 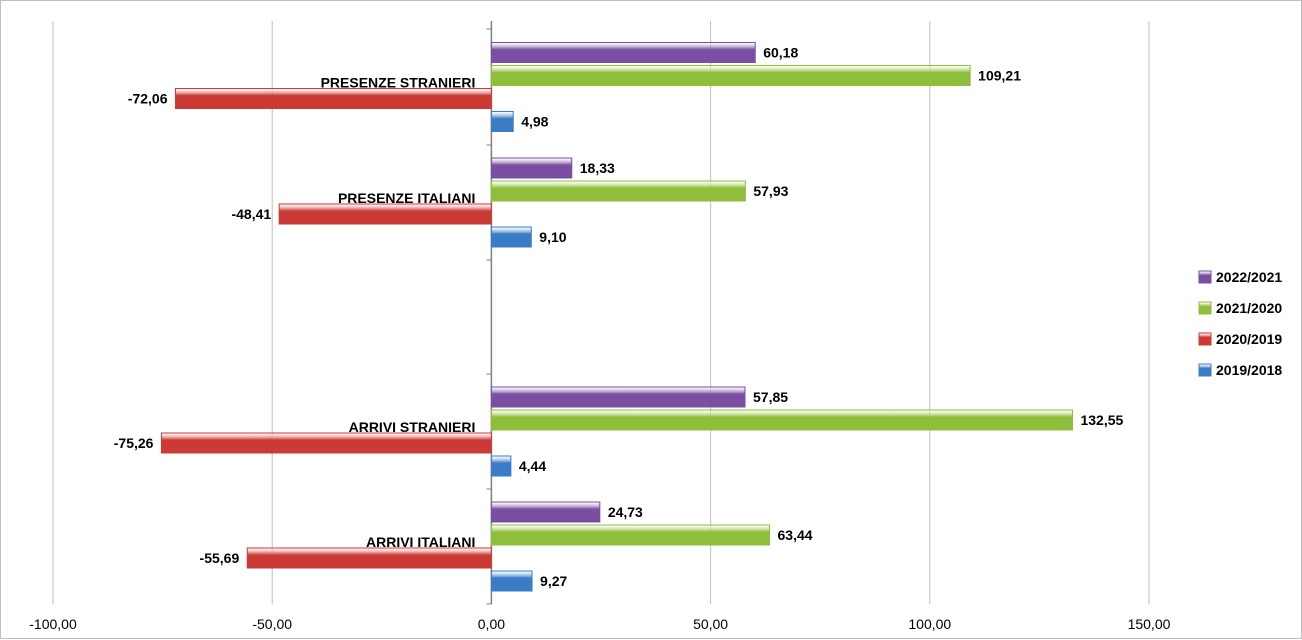 I want to click on data-label: 57,85, so click(x=770, y=397).